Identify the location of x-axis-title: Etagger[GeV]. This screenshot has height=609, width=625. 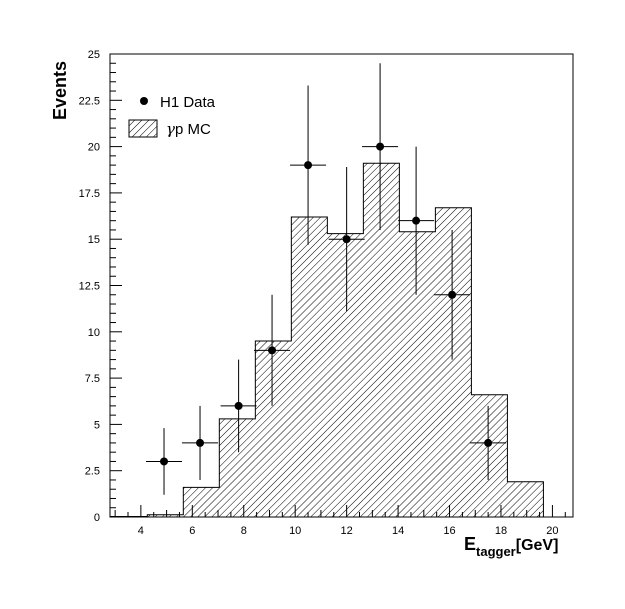
(511, 546).